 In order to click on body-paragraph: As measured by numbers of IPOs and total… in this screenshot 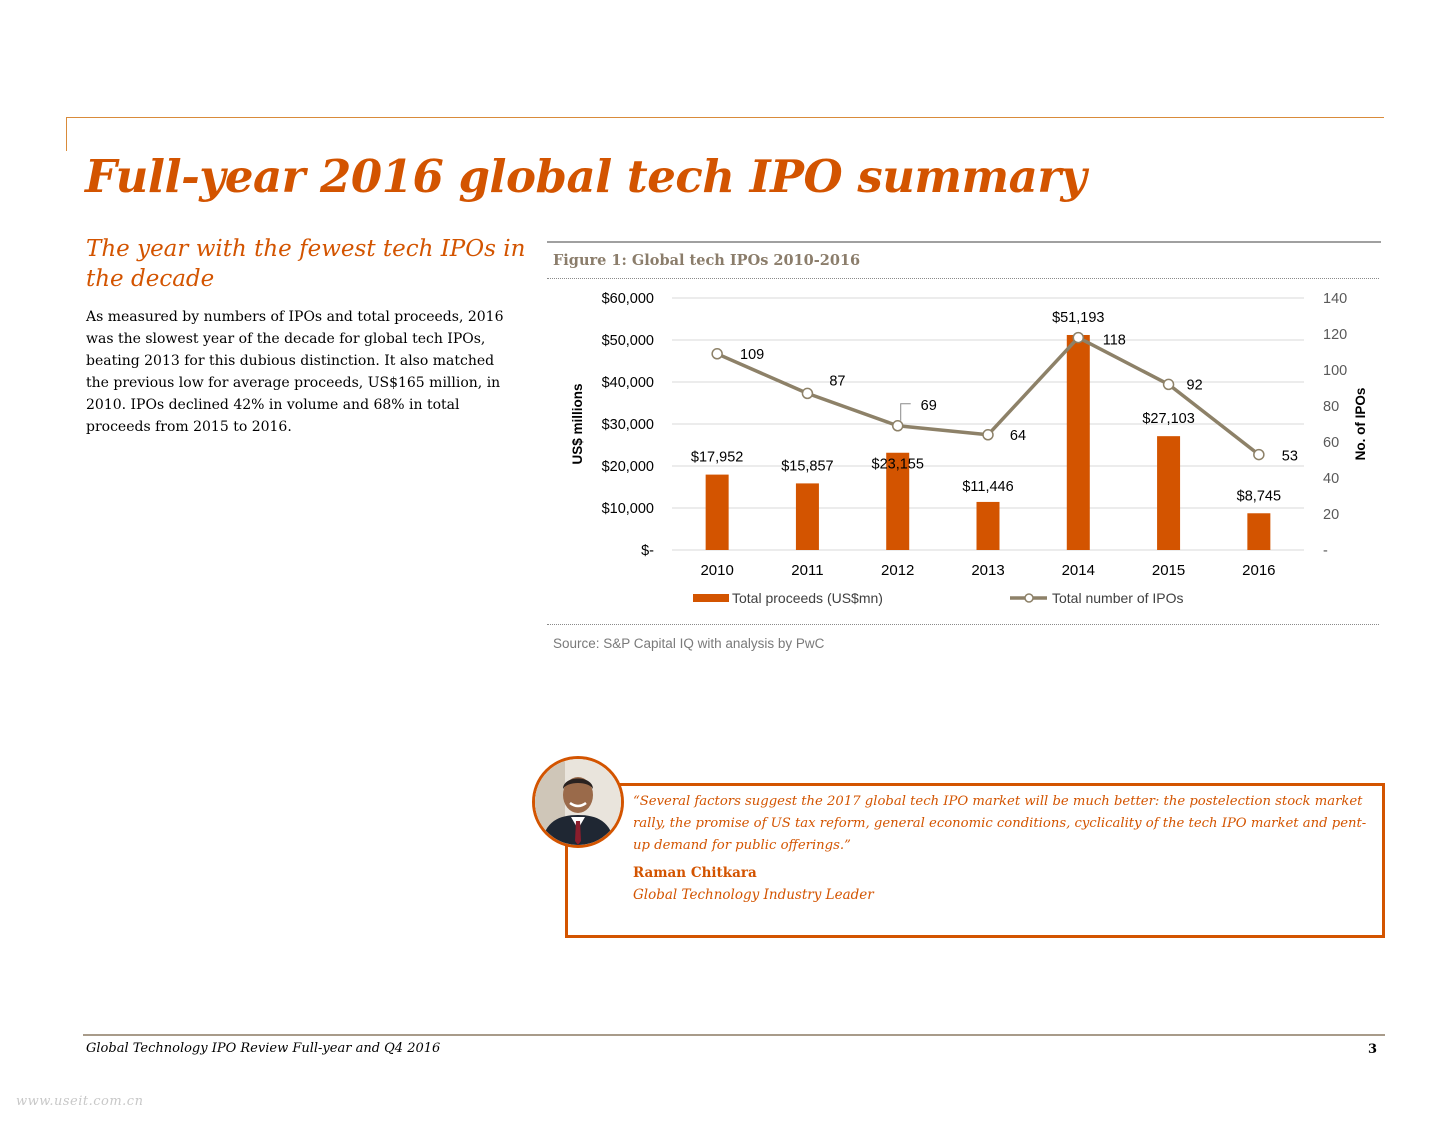, I will do `click(295, 372)`.